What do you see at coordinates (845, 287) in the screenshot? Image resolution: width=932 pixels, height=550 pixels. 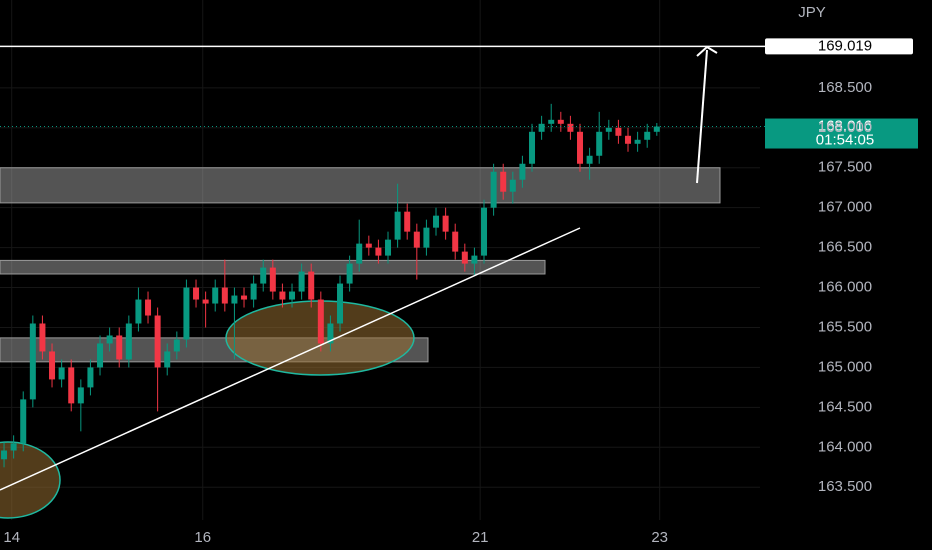 I see `y-tick-label: 166.000` at bounding box center [845, 287].